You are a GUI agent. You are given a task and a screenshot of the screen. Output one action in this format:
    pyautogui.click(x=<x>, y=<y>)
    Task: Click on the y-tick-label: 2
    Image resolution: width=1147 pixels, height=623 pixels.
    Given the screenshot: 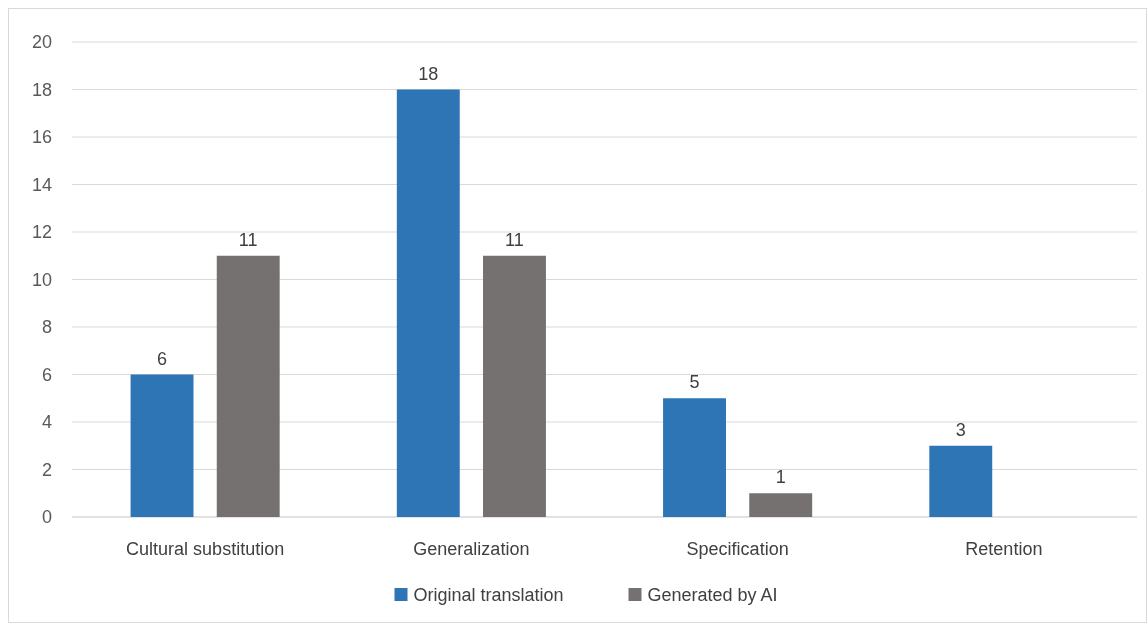 What is the action you would take?
    pyautogui.click(x=46, y=469)
    